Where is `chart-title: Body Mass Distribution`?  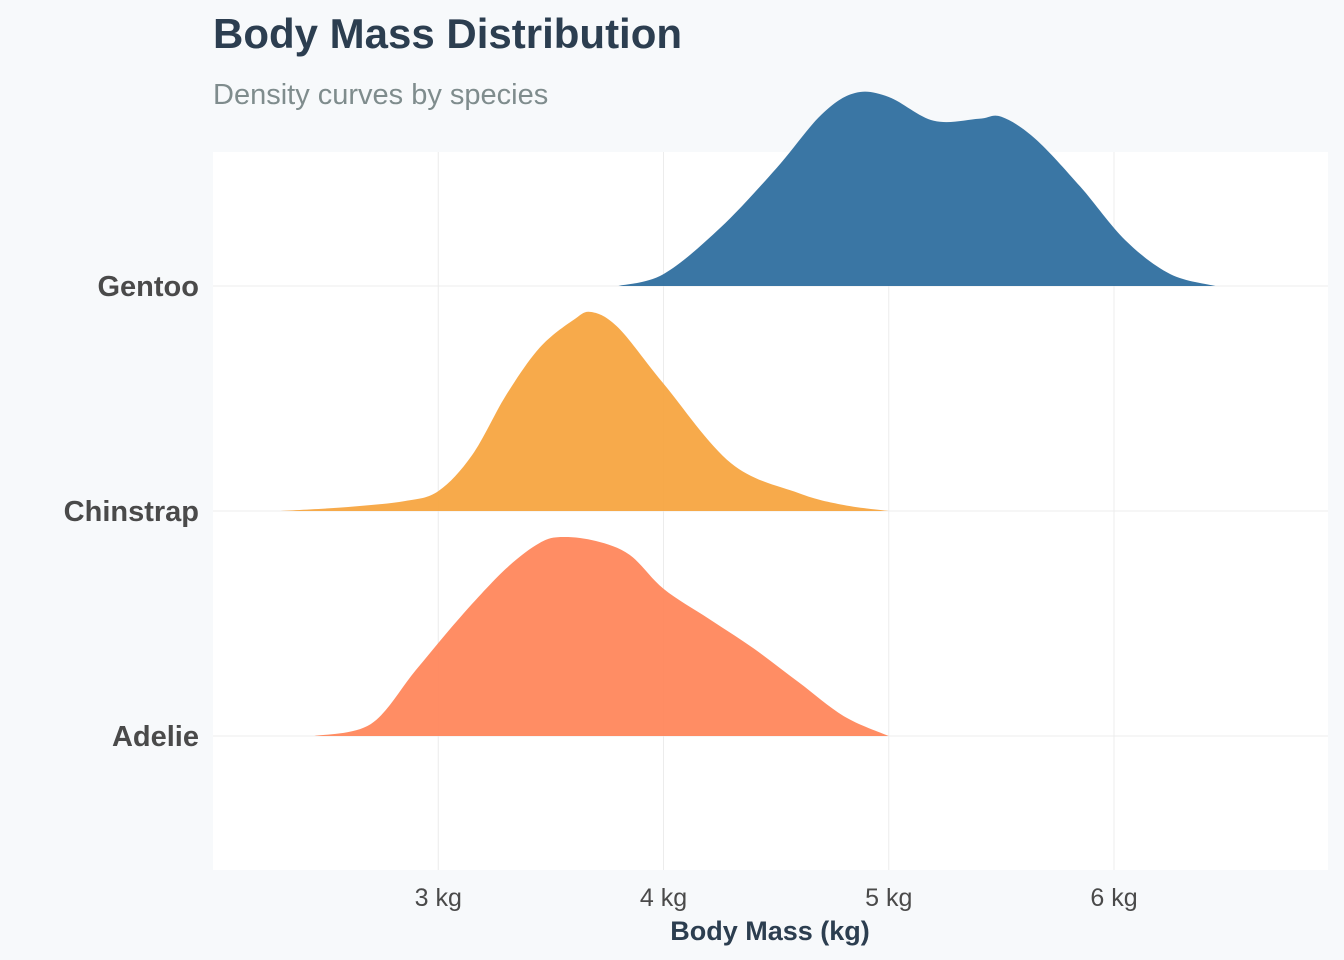 chart-title: Body Mass Distribution is located at coordinates (448, 33).